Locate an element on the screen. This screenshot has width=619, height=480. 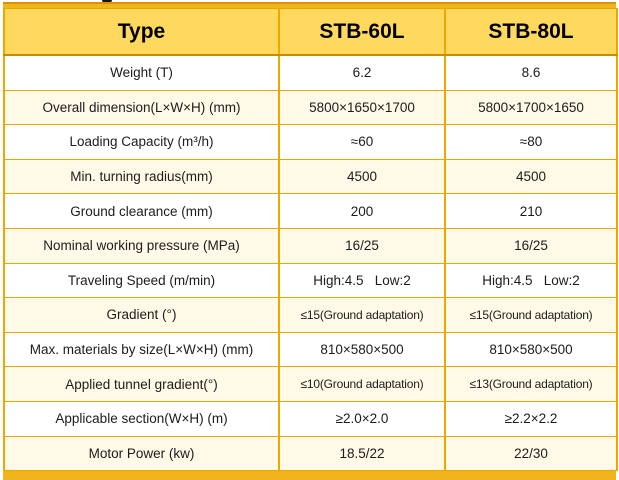
spec-value-stb60l: 810×580×500 is located at coordinates (362, 349).